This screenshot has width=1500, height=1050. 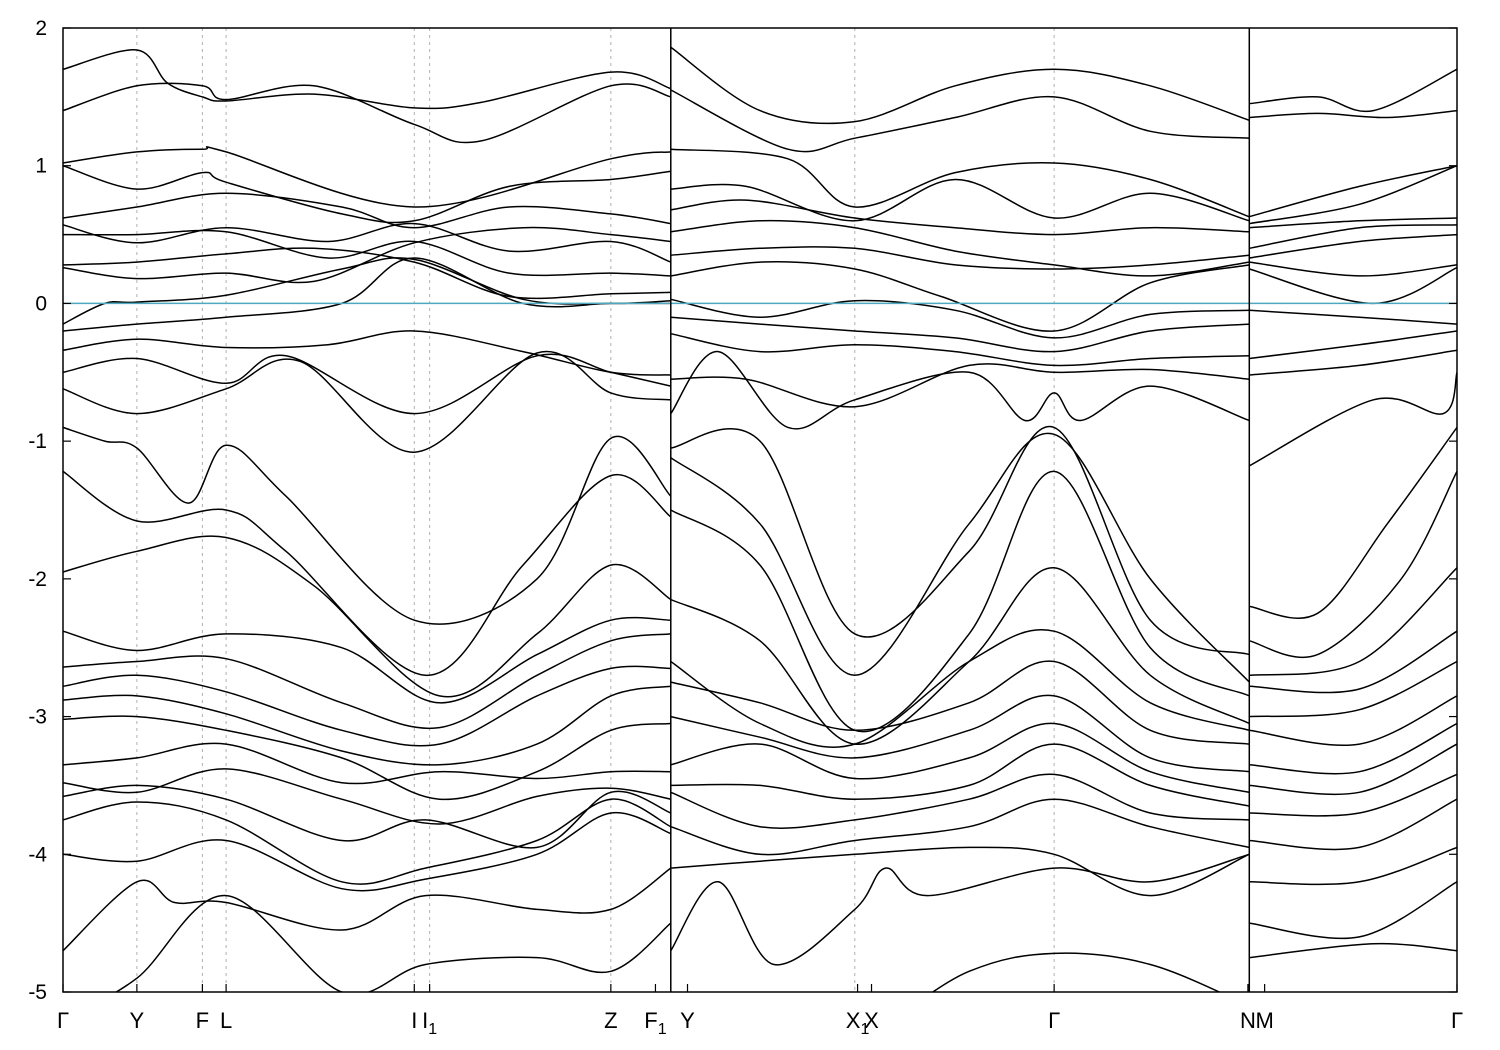 What do you see at coordinates (41, 303) in the screenshot?
I see `y-tick-label: 0` at bounding box center [41, 303].